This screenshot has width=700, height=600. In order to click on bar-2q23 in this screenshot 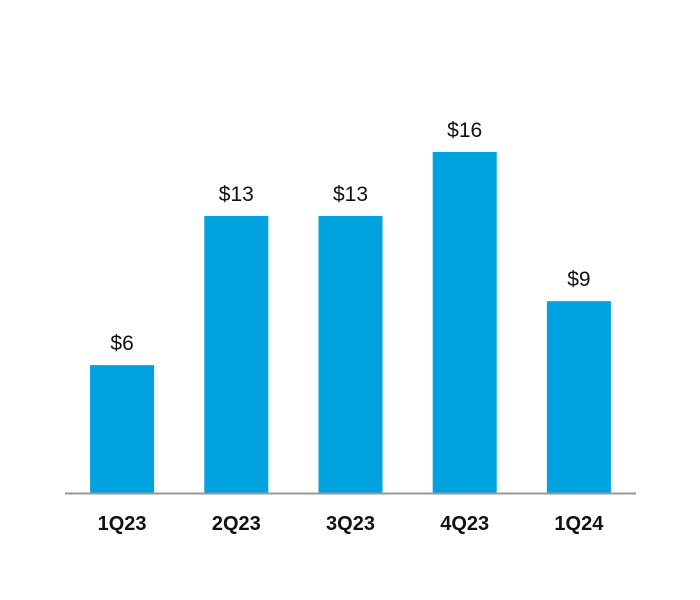, I will do `click(236, 354)`.